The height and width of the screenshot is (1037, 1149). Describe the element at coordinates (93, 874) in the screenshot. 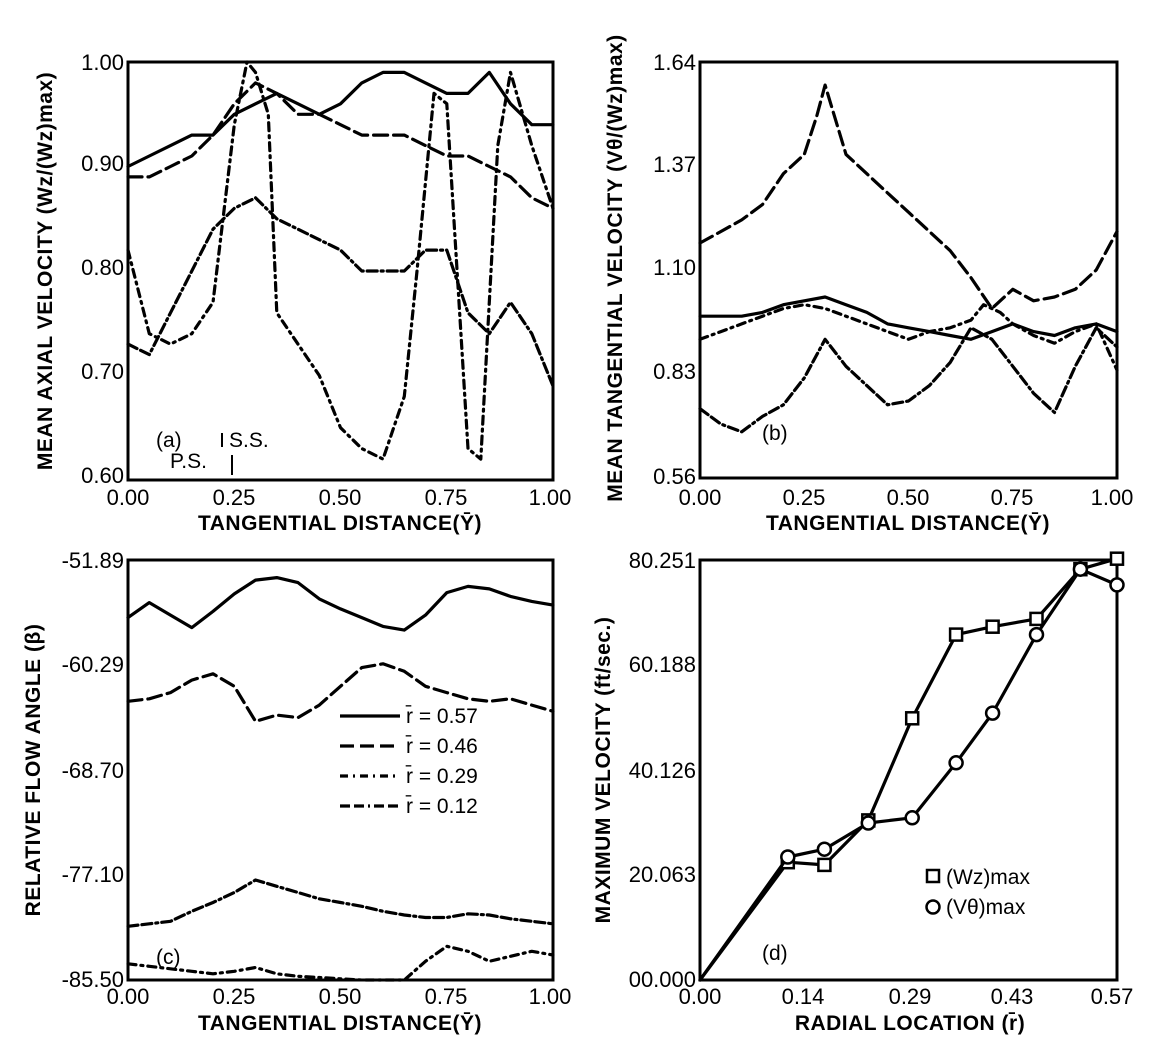

I see `panel-c-ytick-label: -77.10` at that location.